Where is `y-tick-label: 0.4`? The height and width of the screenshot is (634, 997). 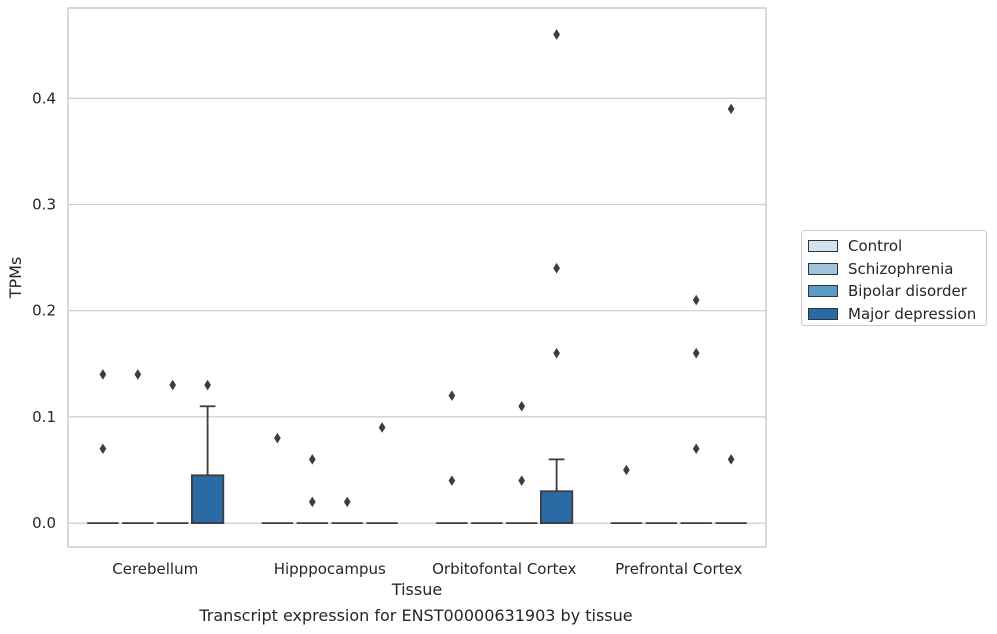
y-tick-label: 0.4 is located at coordinates (44, 98).